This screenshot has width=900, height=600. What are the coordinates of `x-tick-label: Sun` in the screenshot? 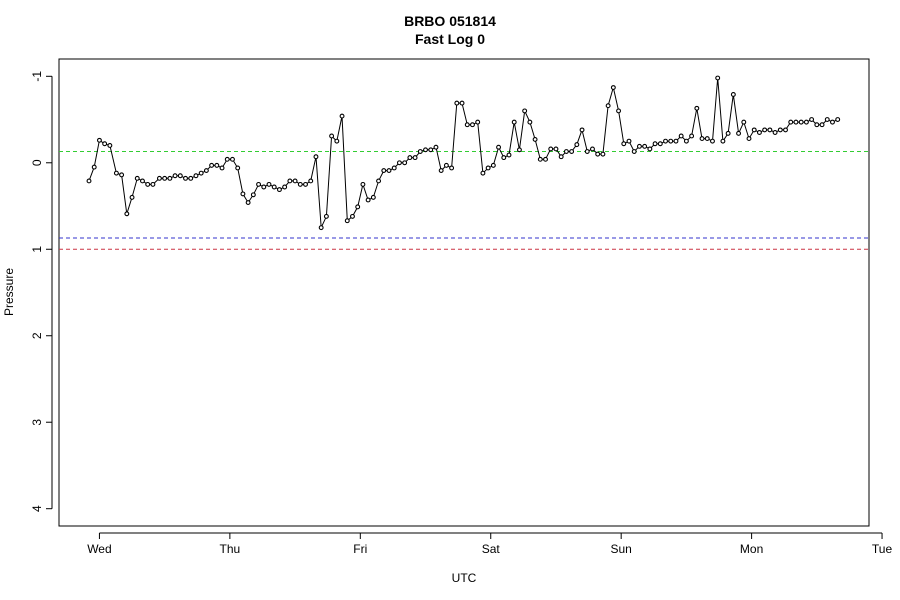 It's located at (620, 549).